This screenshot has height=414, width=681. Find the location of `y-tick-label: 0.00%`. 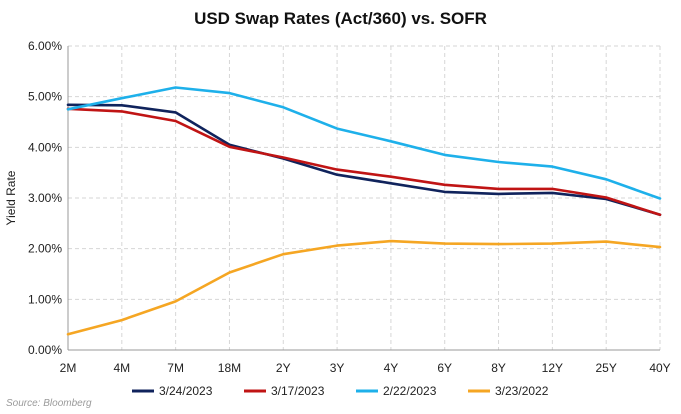

y-tick-label: 0.00% is located at coordinates (45, 350).